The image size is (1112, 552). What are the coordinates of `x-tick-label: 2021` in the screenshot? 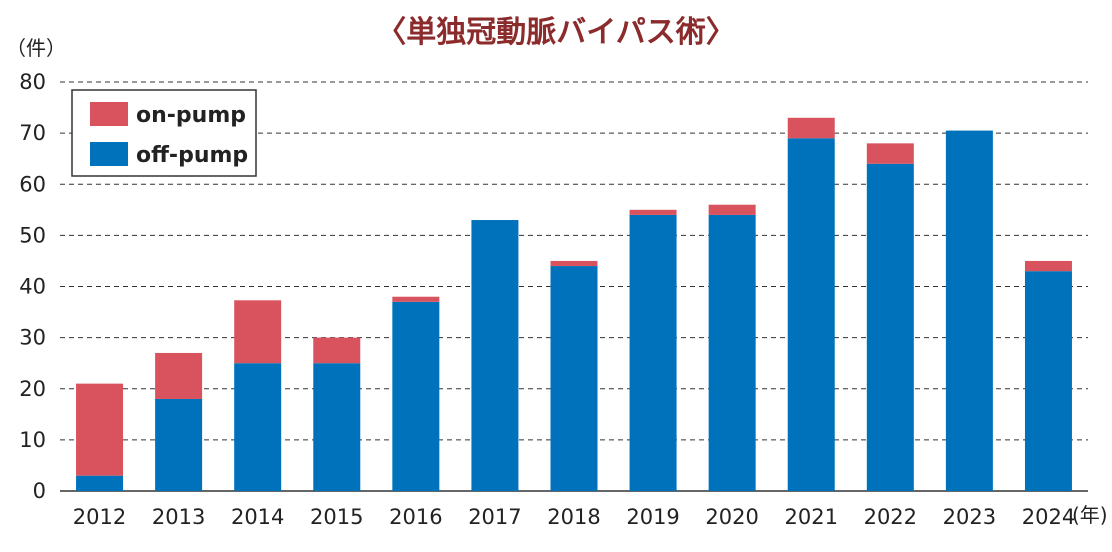 It's located at (811, 517).